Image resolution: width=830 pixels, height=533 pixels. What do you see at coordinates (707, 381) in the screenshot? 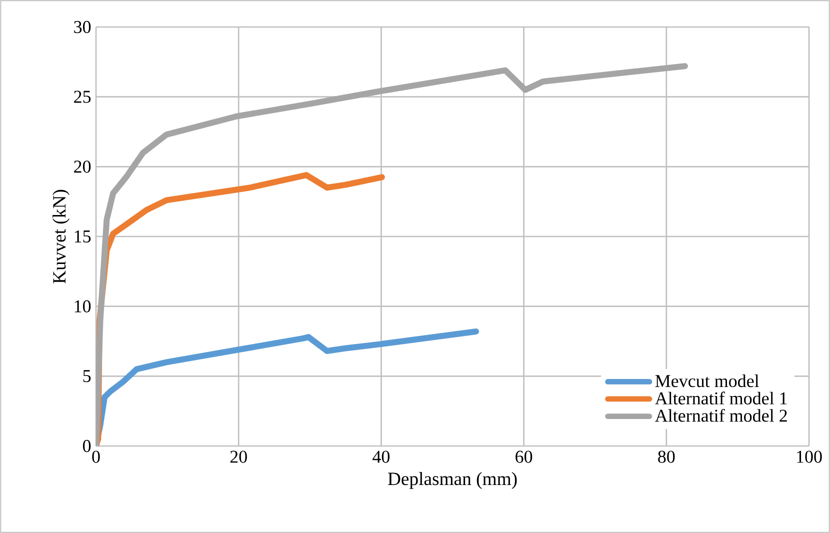
I see `legend-label: Mevcut model` at bounding box center [707, 381].